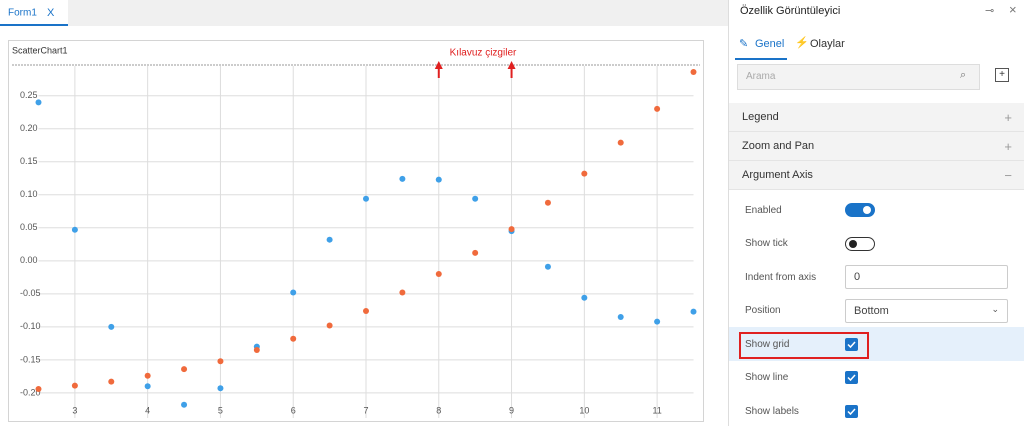 This screenshot has width=1024, height=428. Describe the element at coordinates (1008, 175) in the screenshot. I see `expand-icon: −` at that location.